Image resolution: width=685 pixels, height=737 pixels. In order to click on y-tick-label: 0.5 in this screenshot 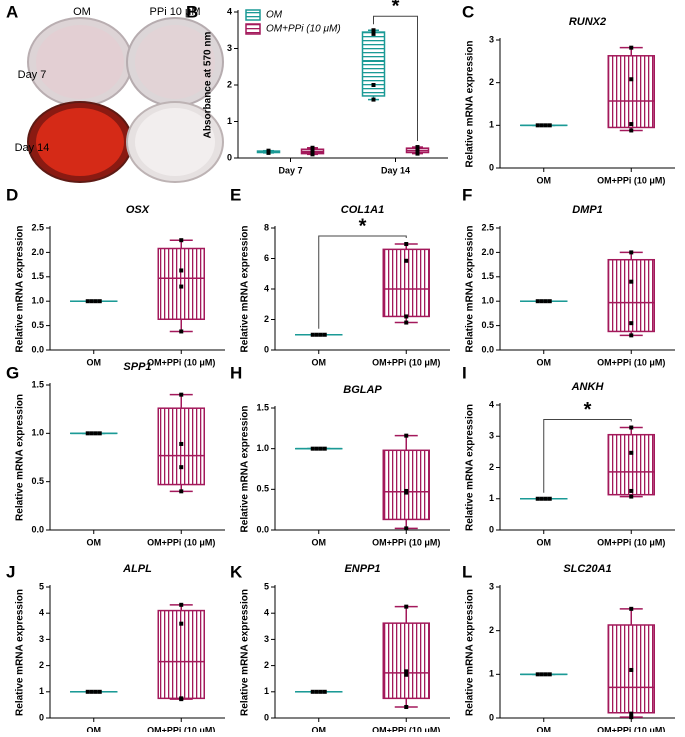, I will do `click(37, 325)`.